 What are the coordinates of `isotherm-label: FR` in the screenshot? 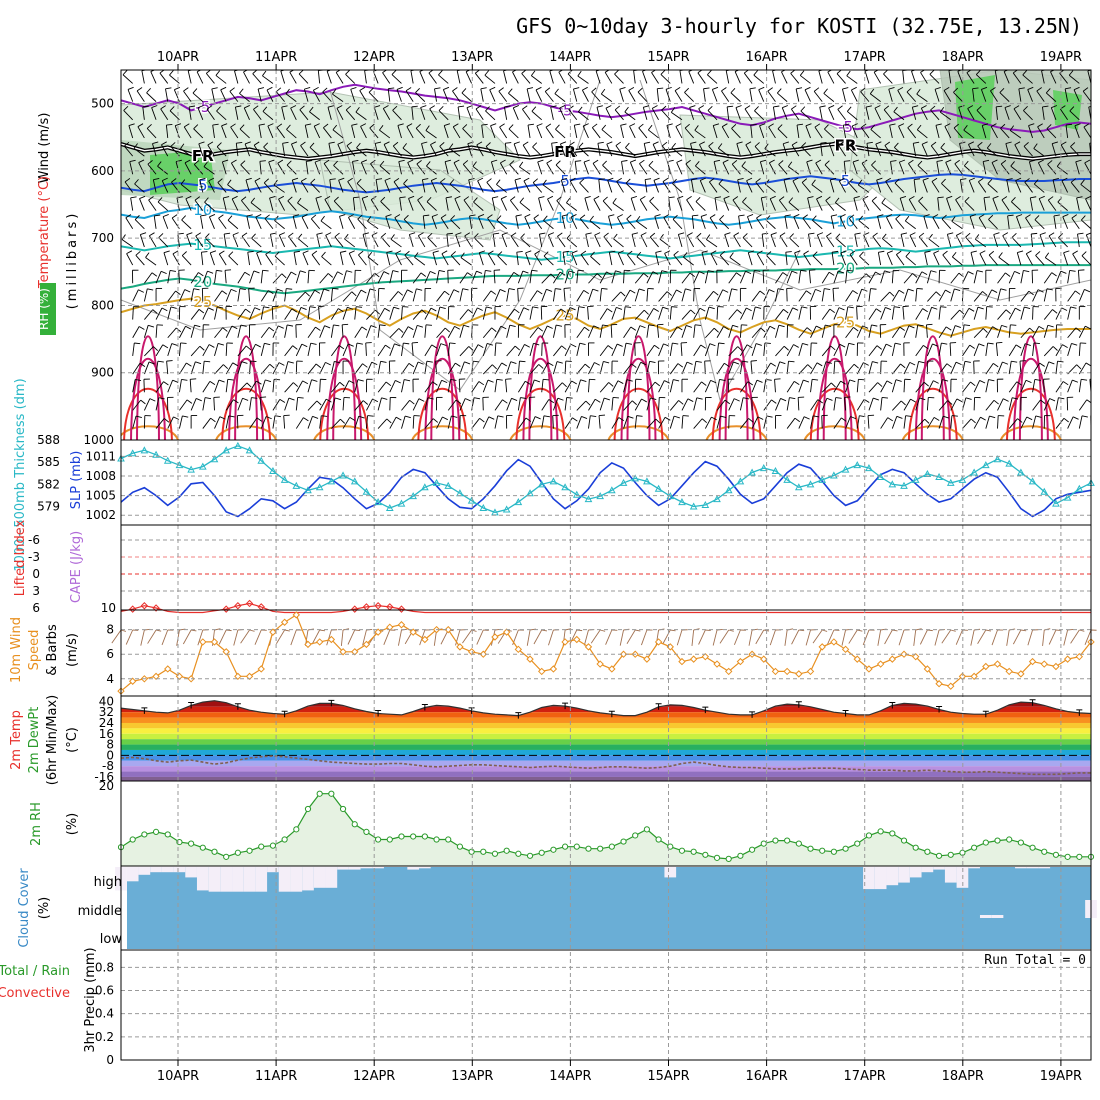 It's located at (846, 145).